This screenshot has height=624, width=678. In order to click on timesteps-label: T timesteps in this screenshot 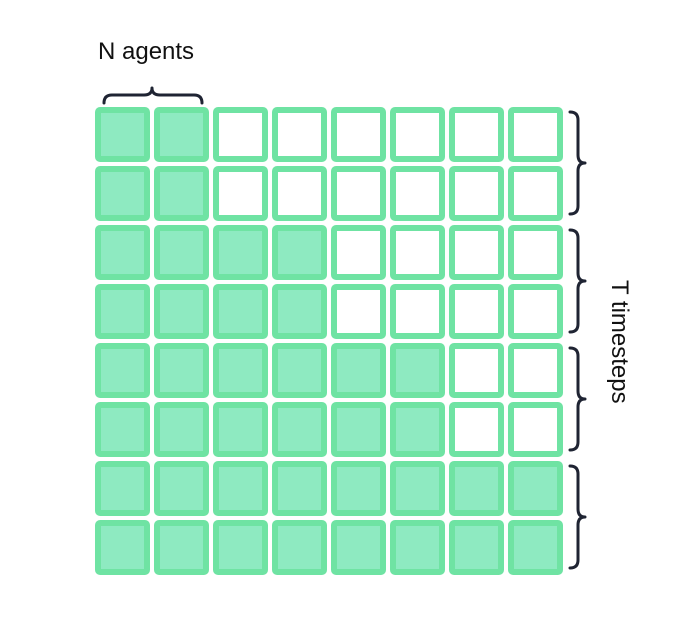, I will do `click(619, 342)`.